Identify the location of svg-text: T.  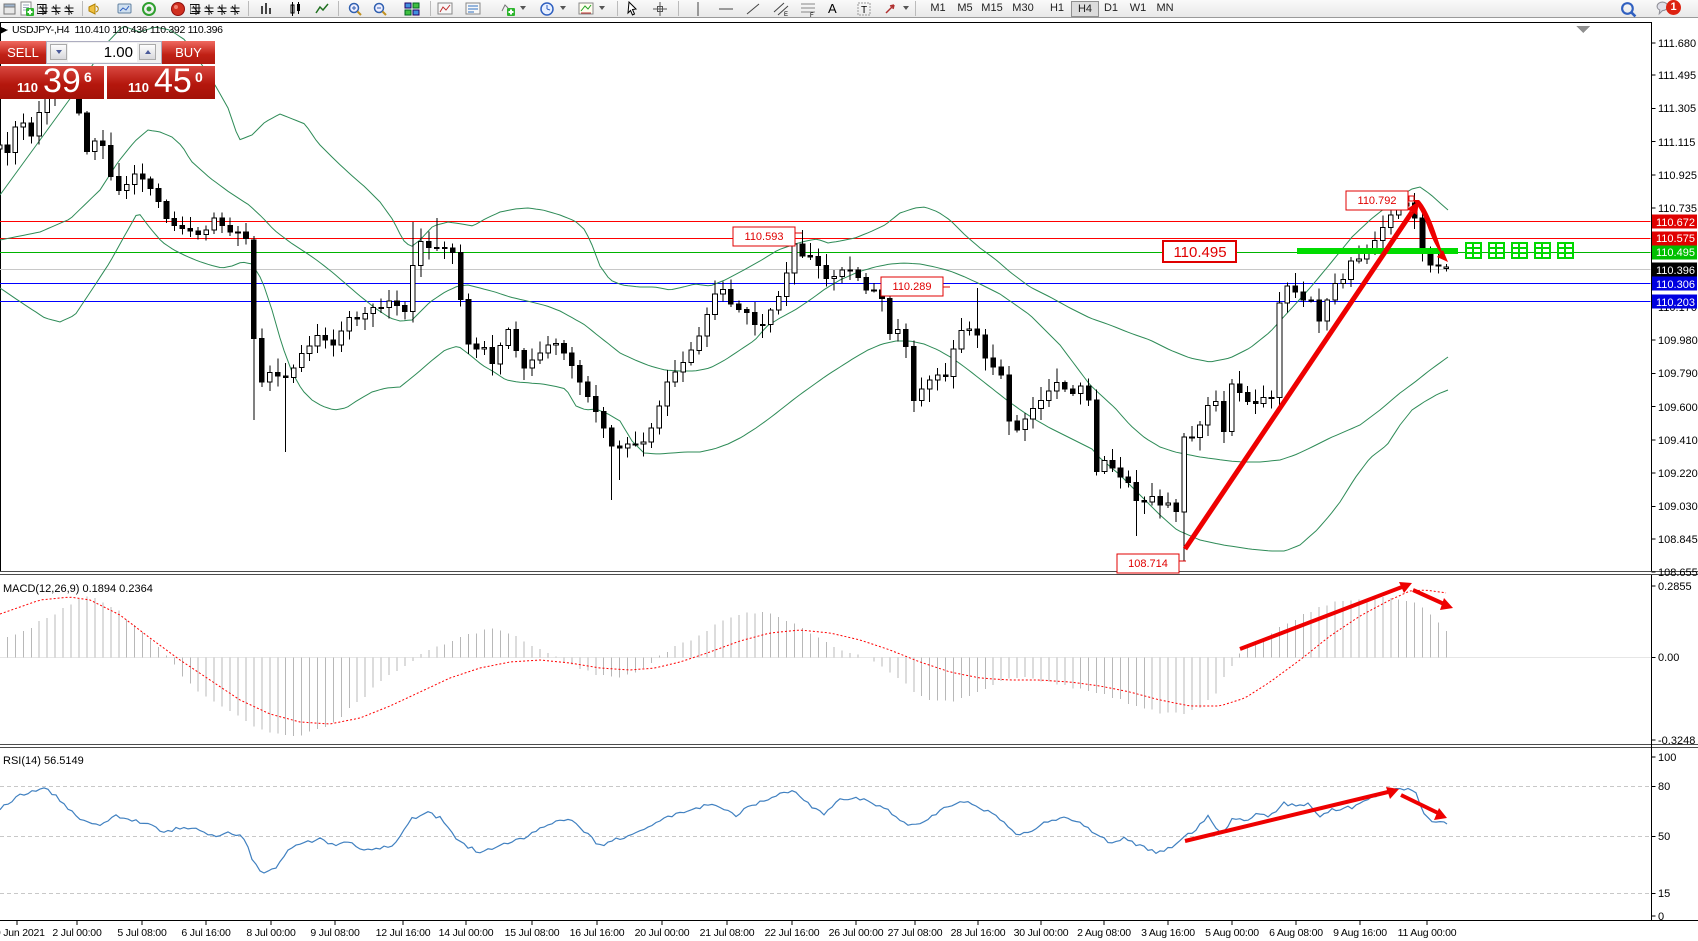
(864, 10).